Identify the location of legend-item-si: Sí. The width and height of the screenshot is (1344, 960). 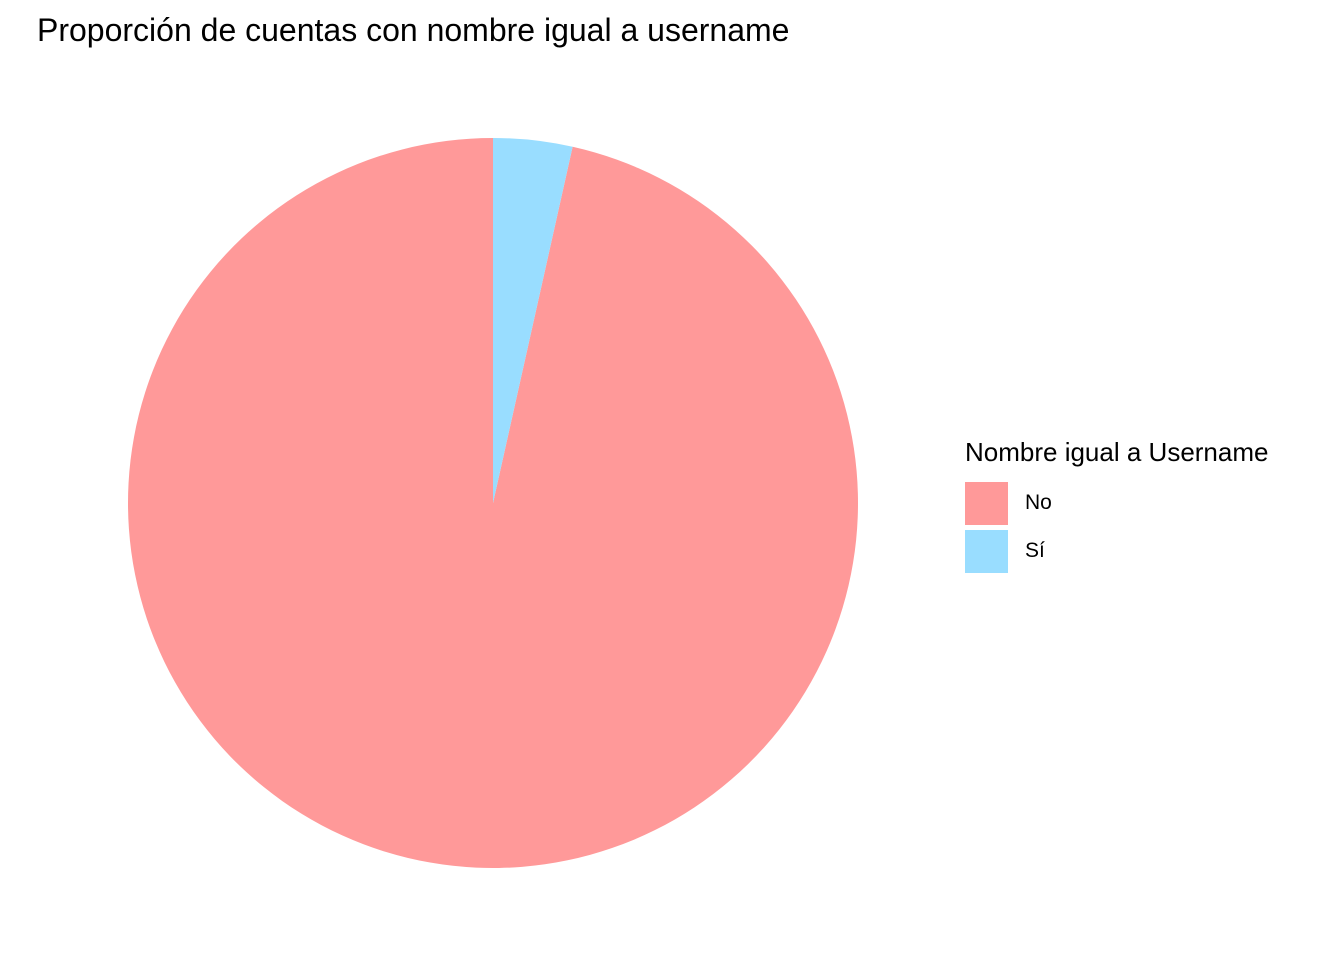
(1116, 551).